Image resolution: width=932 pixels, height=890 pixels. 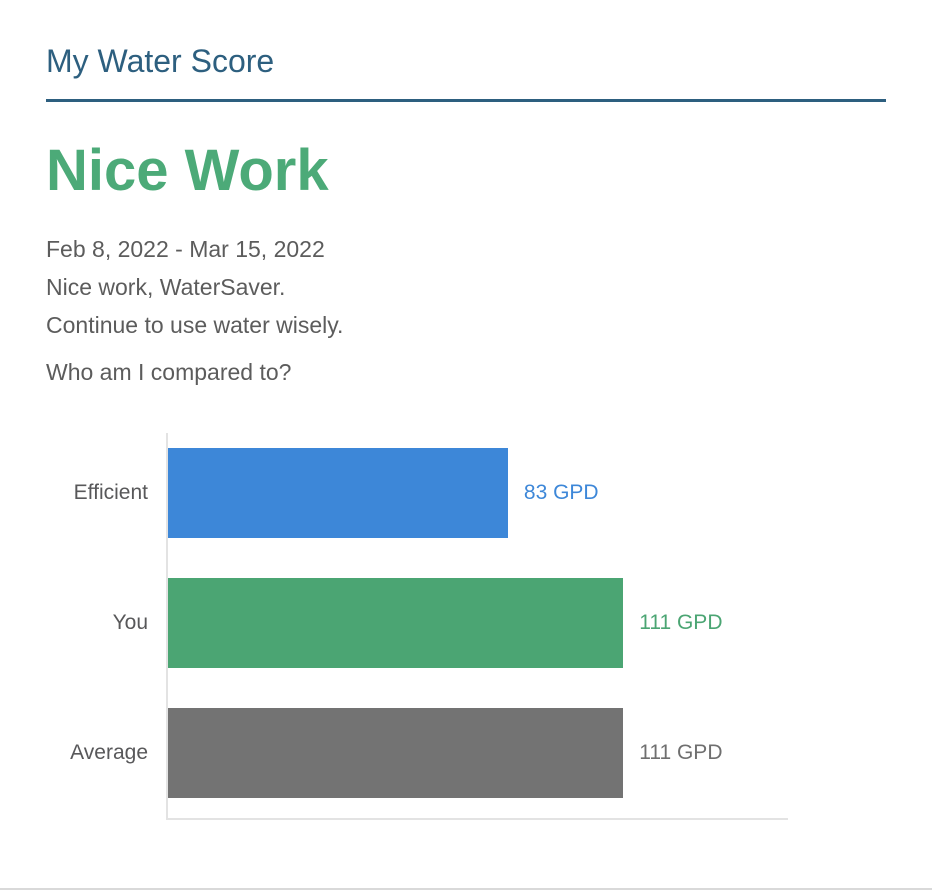 I want to click on chart-category-label: Efficient, so click(x=110, y=492).